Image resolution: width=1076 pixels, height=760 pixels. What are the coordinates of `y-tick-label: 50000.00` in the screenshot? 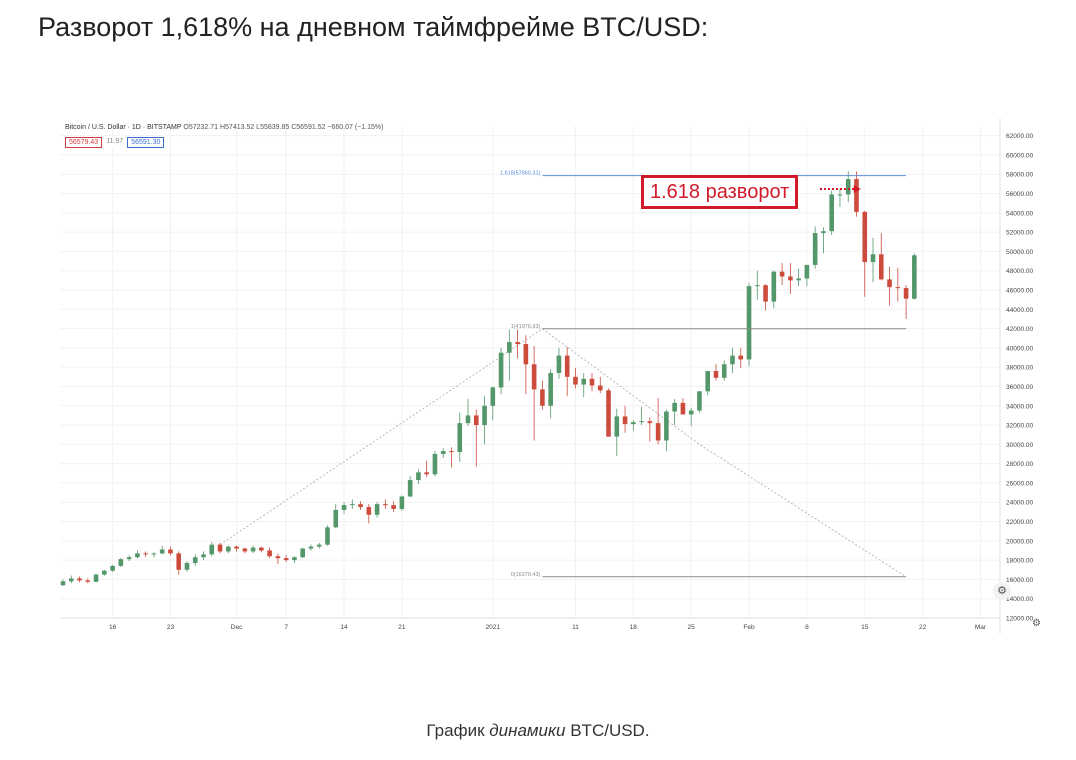 It's located at (1019, 252).